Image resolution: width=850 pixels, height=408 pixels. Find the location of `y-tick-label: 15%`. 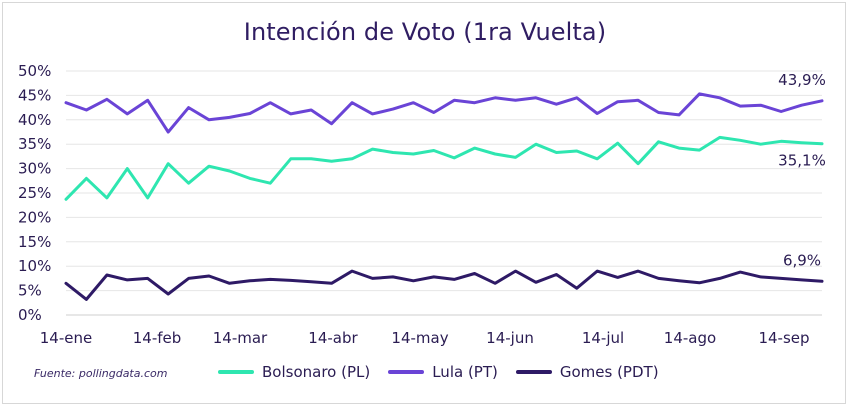

y-tick-label: 15% is located at coordinates (34, 242).